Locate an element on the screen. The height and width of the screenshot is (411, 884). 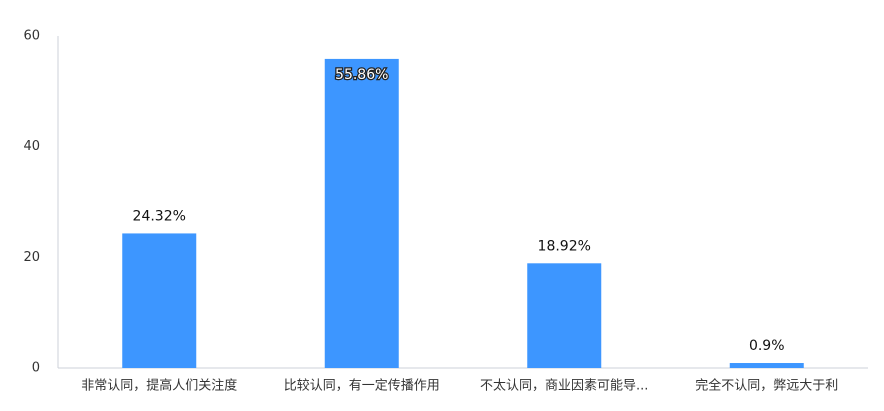
value-label: 18.92% is located at coordinates (564, 246).